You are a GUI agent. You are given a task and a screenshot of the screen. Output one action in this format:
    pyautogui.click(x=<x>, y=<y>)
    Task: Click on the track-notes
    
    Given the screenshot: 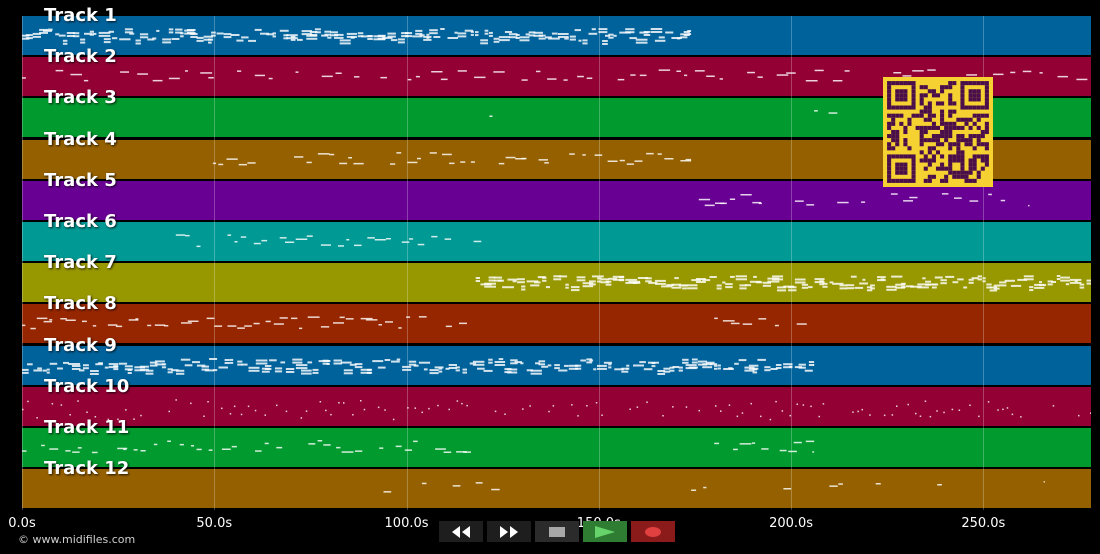 What is the action you would take?
    pyautogui.click(x=864, y=199)
    